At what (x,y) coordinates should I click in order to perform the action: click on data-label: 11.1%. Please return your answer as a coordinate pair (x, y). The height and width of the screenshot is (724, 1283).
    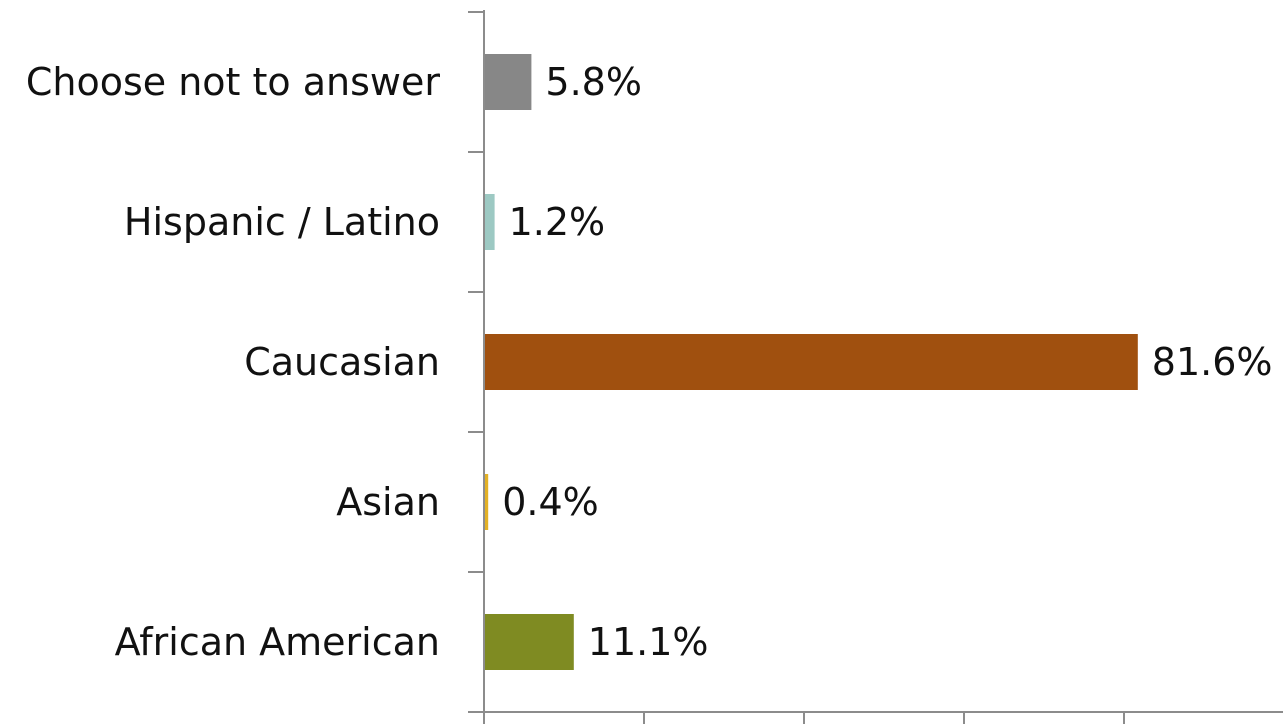
    Looking at the image, I should click on (648, 642).